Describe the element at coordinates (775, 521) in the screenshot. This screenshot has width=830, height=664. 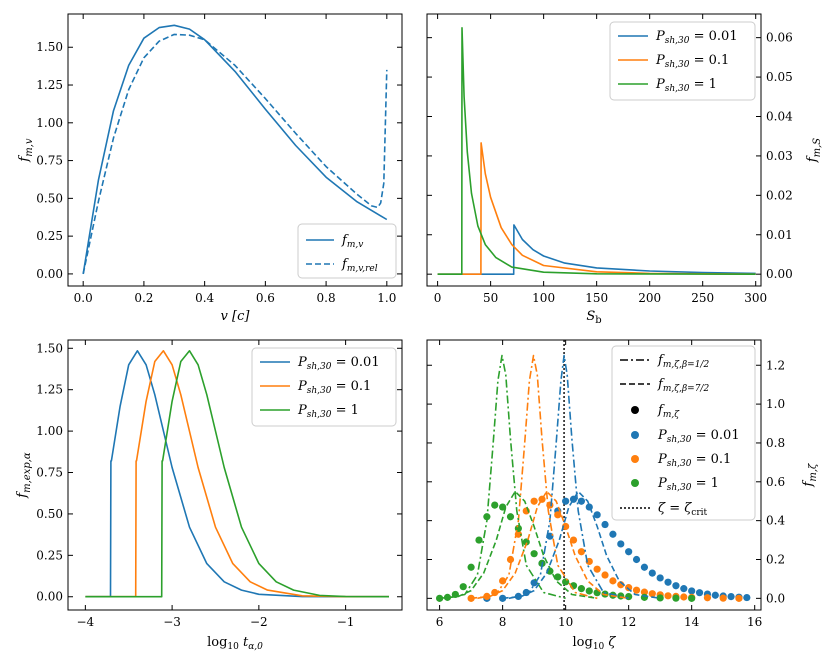
I see `y-tick-label: 0.4` at that location.